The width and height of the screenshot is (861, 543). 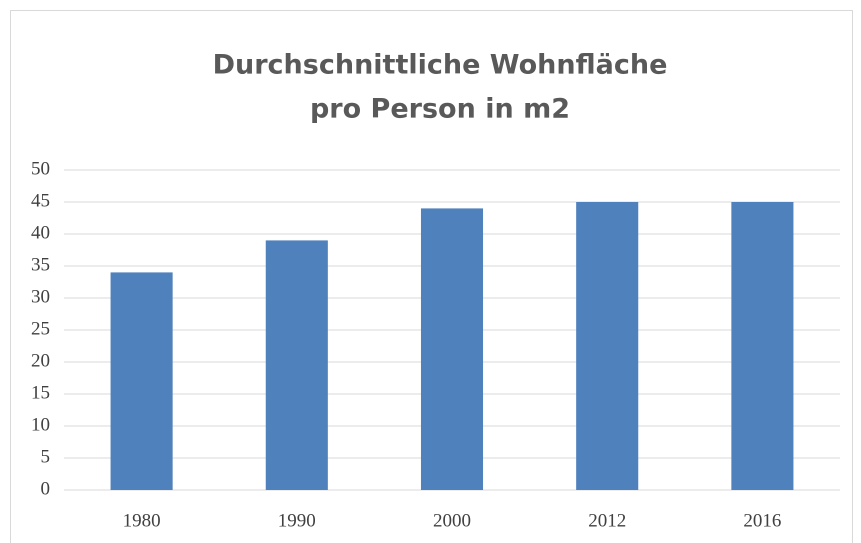 What do you see at coordinates (440, 109) in the screenshot?
I see `chart-title: pro Person in m2` at bounding box center [440, 109].